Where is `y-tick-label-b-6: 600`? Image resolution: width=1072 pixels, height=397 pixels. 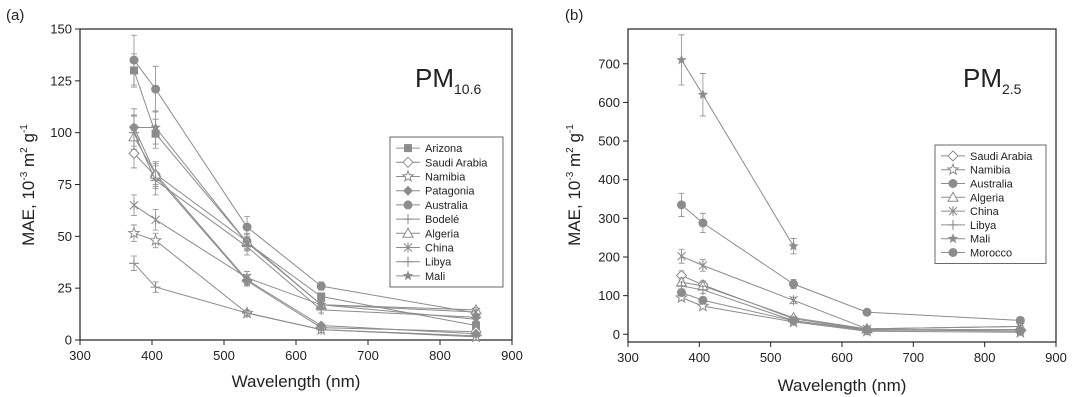 y-tick-label-b-6: 600 is located at coordinates (609, 102).